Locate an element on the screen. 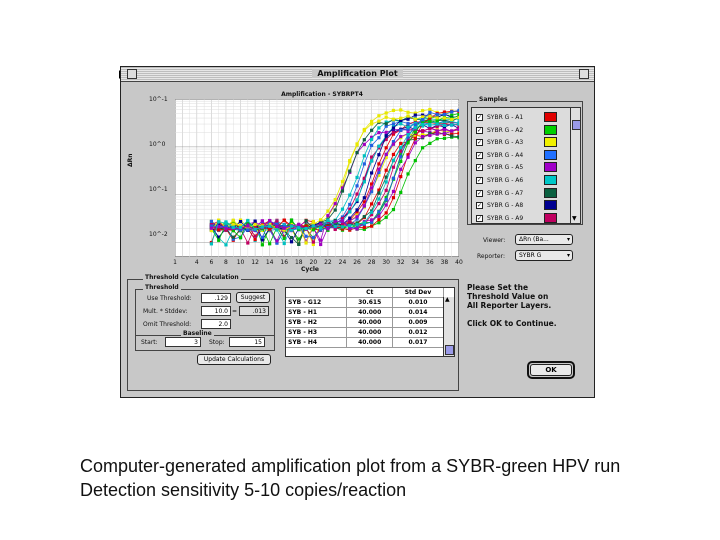 Image resolution: width=720 pixels, height=540 pixels. threshold-calc-group is located at coordinates (293, 335).